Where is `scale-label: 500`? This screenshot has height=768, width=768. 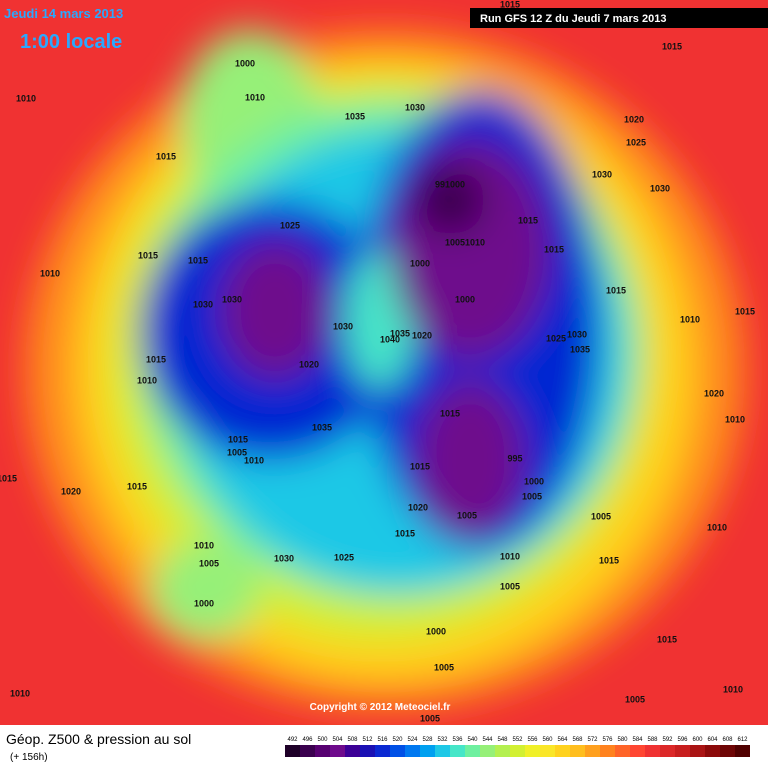 scale-label: 500 is located at coordinates (322, 740).